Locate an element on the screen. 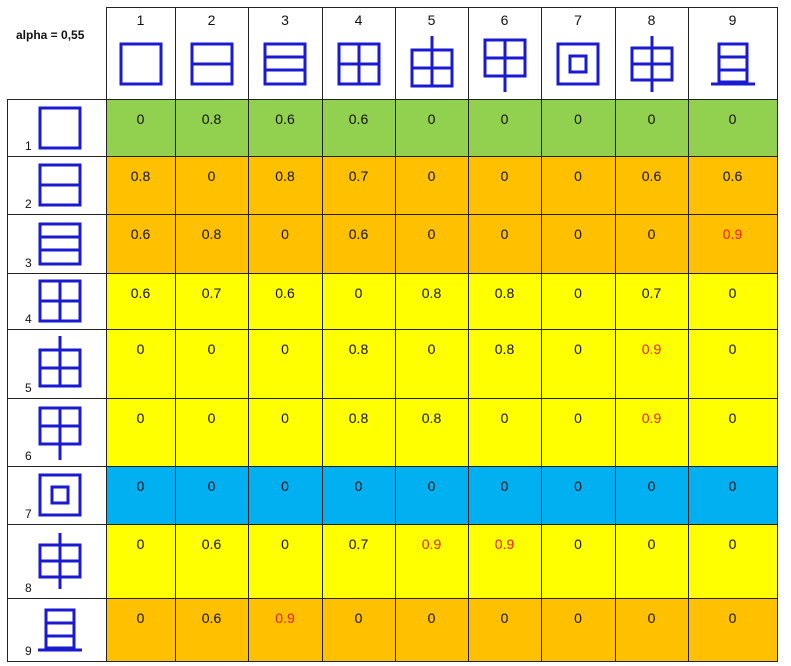 The image size is (791, 666). four-cells-top-stem-icon is located at coordinates (60, 361).